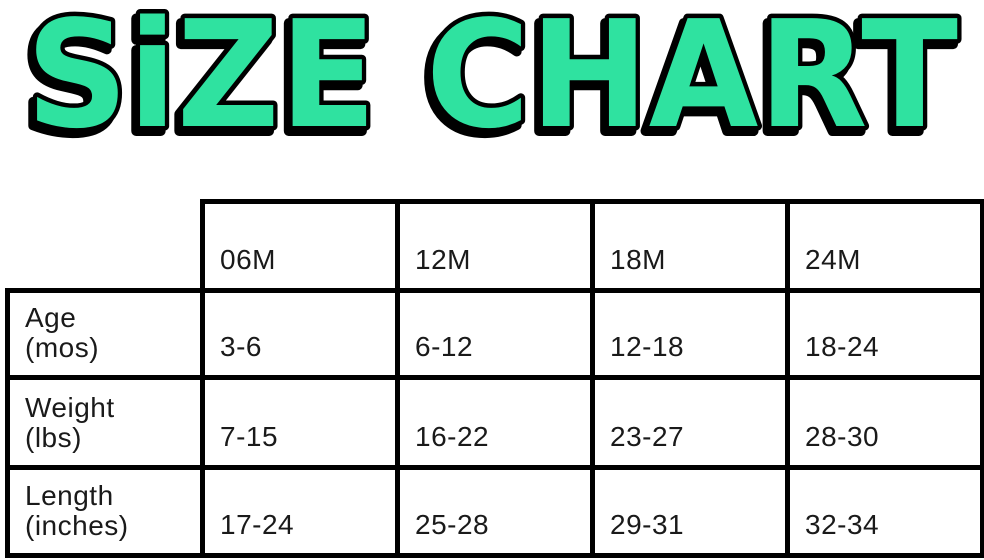 The image size is (984, 560). I want to click on column-header-12m: 12M, so click(495, 246).